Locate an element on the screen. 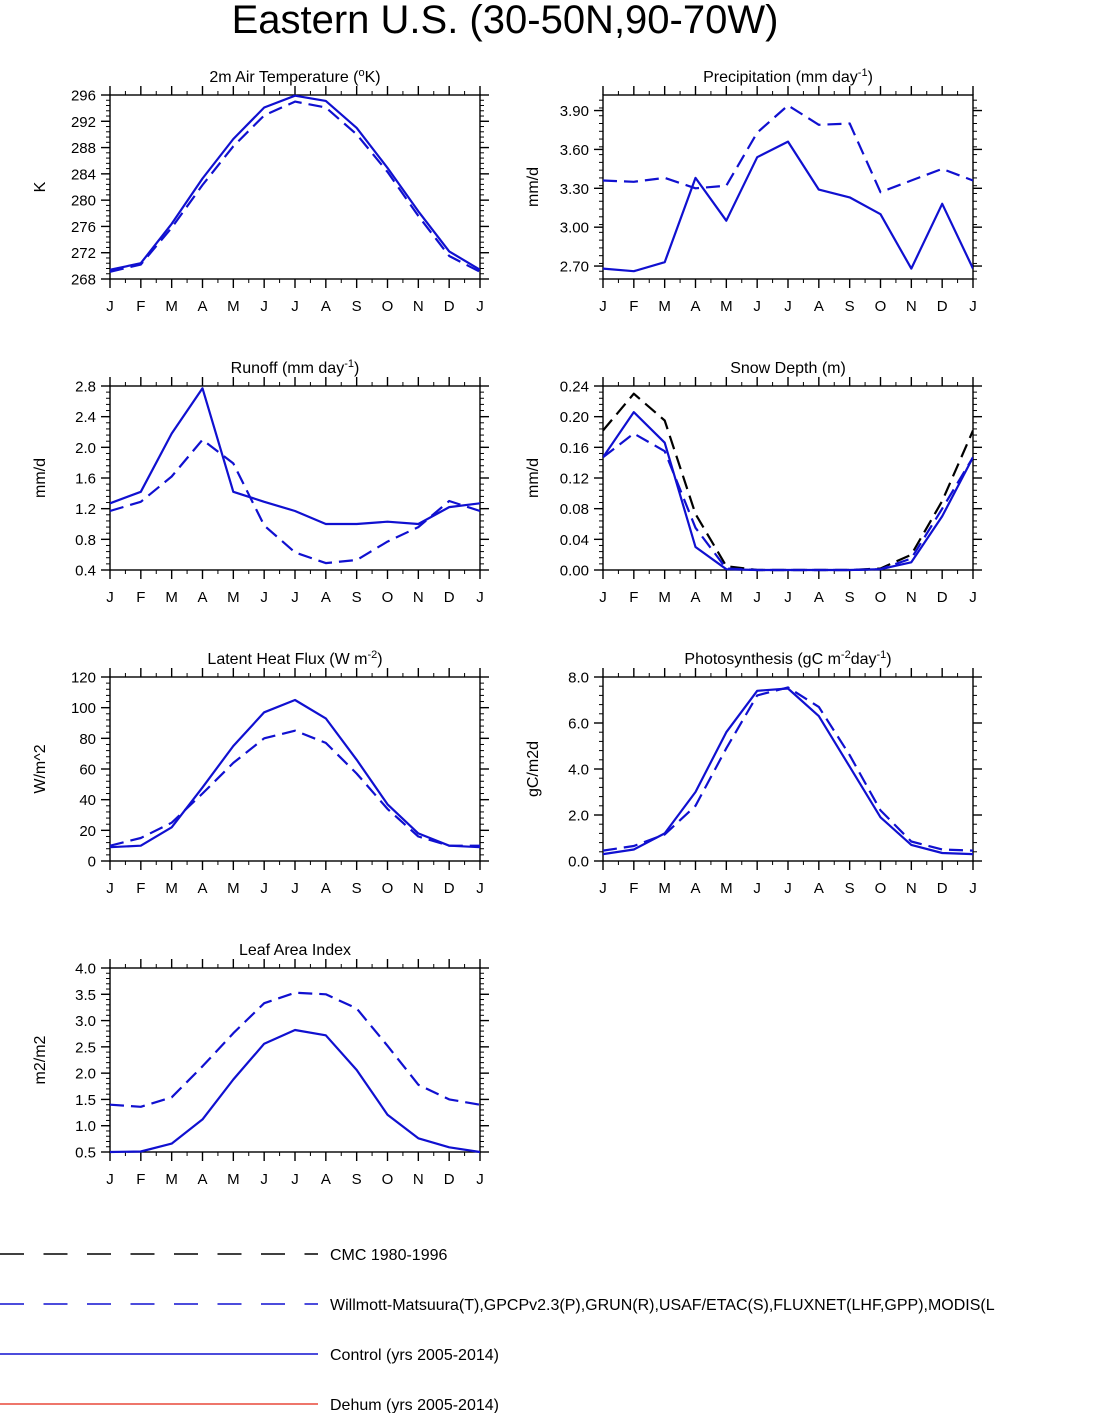  y-axis-label: m2/m2 is located at coordinates (40, 1059).